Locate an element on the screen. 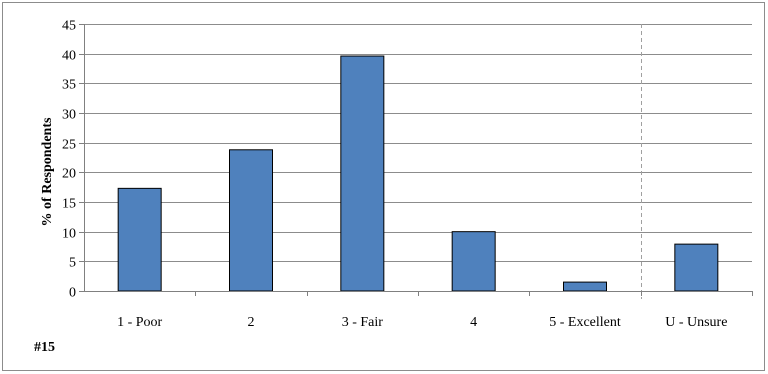 This screenshot has width=768, height=374. y-tick-label: 5 is located at coordinates (72, 263).